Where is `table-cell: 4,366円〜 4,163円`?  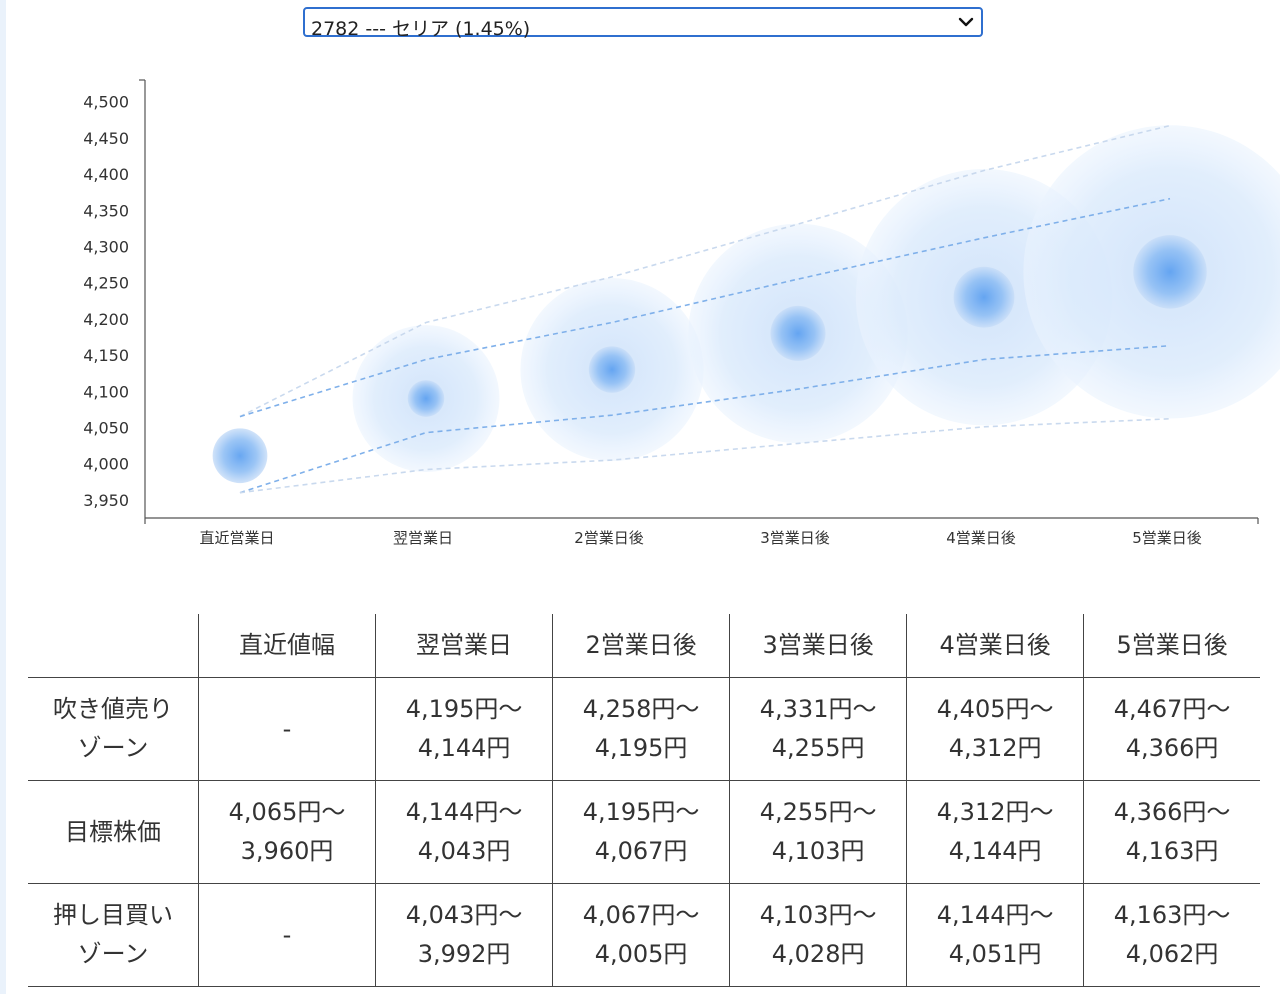
table-cell: 4,366円〜 4,163円 is located at coordinates (1171, 832).